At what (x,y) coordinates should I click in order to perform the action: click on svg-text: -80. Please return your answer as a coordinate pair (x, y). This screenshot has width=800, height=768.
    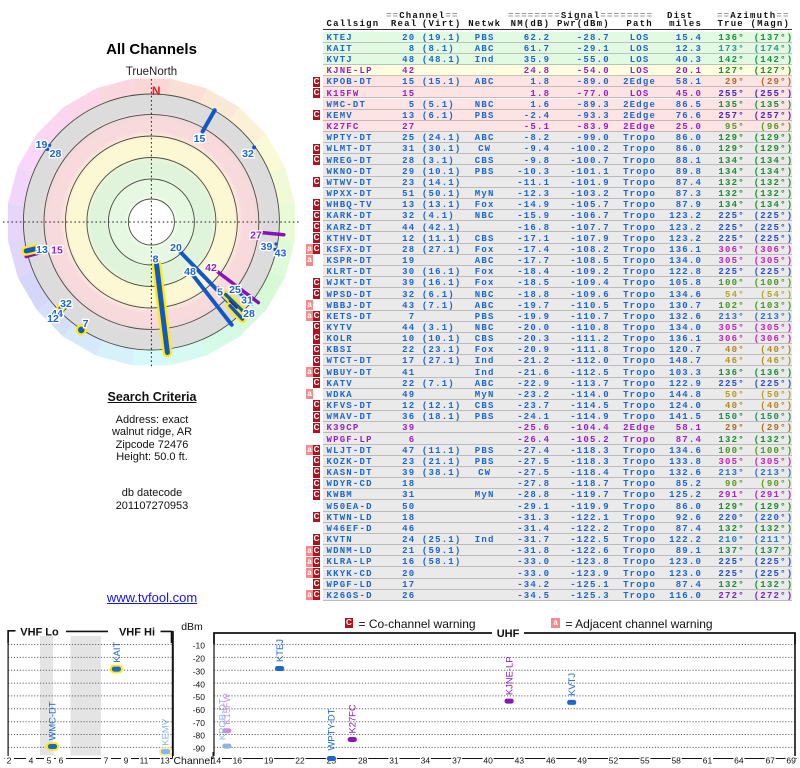
    Looking at the image, I should click on (199, 736).